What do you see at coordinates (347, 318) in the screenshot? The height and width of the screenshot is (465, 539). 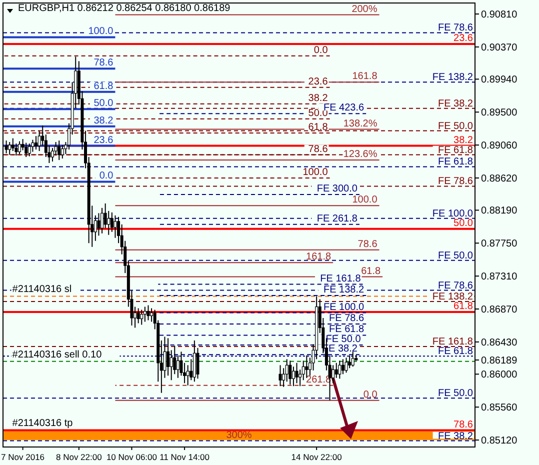 I see `series-label: FE 78.6` at bounding box center [347, 318].